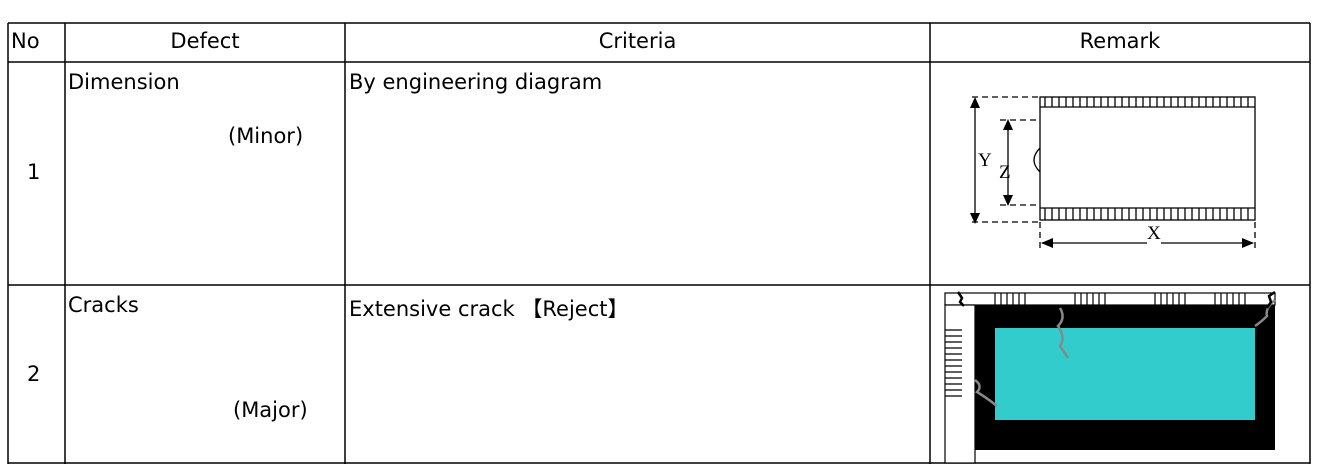  What do you see at coordinates (124, 82) in the screenshot?
I see `defect: Dimension` at bounding box center [124, 82].